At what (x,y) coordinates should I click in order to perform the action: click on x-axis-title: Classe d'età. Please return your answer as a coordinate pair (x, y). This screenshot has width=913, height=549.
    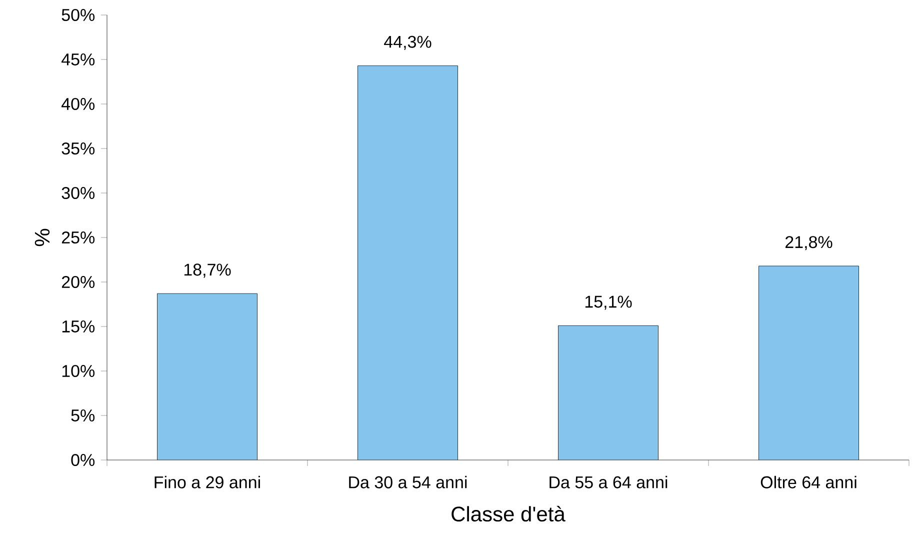
    Looking at the image, I should click on (509, 514).